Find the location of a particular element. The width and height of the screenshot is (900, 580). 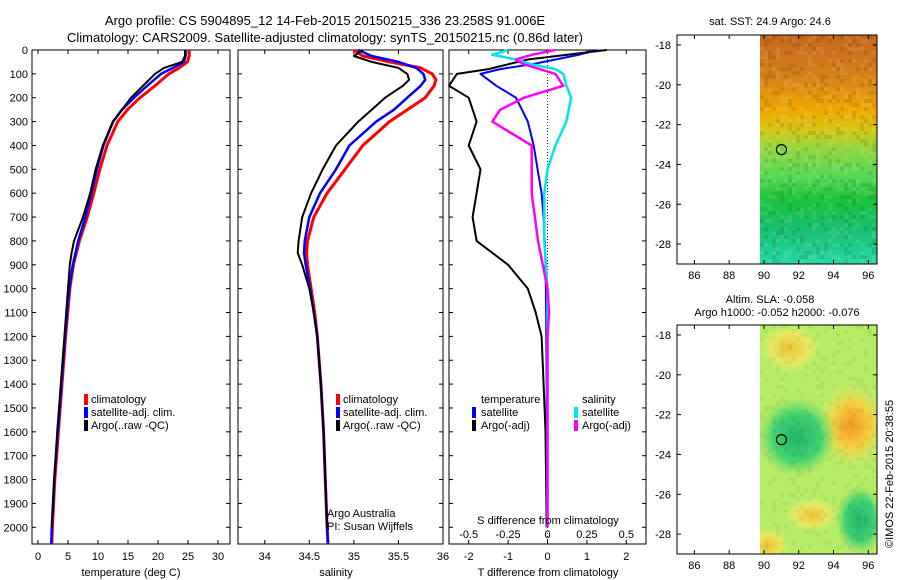

legend-swatch-climatology is located at coordinates (338, 399).